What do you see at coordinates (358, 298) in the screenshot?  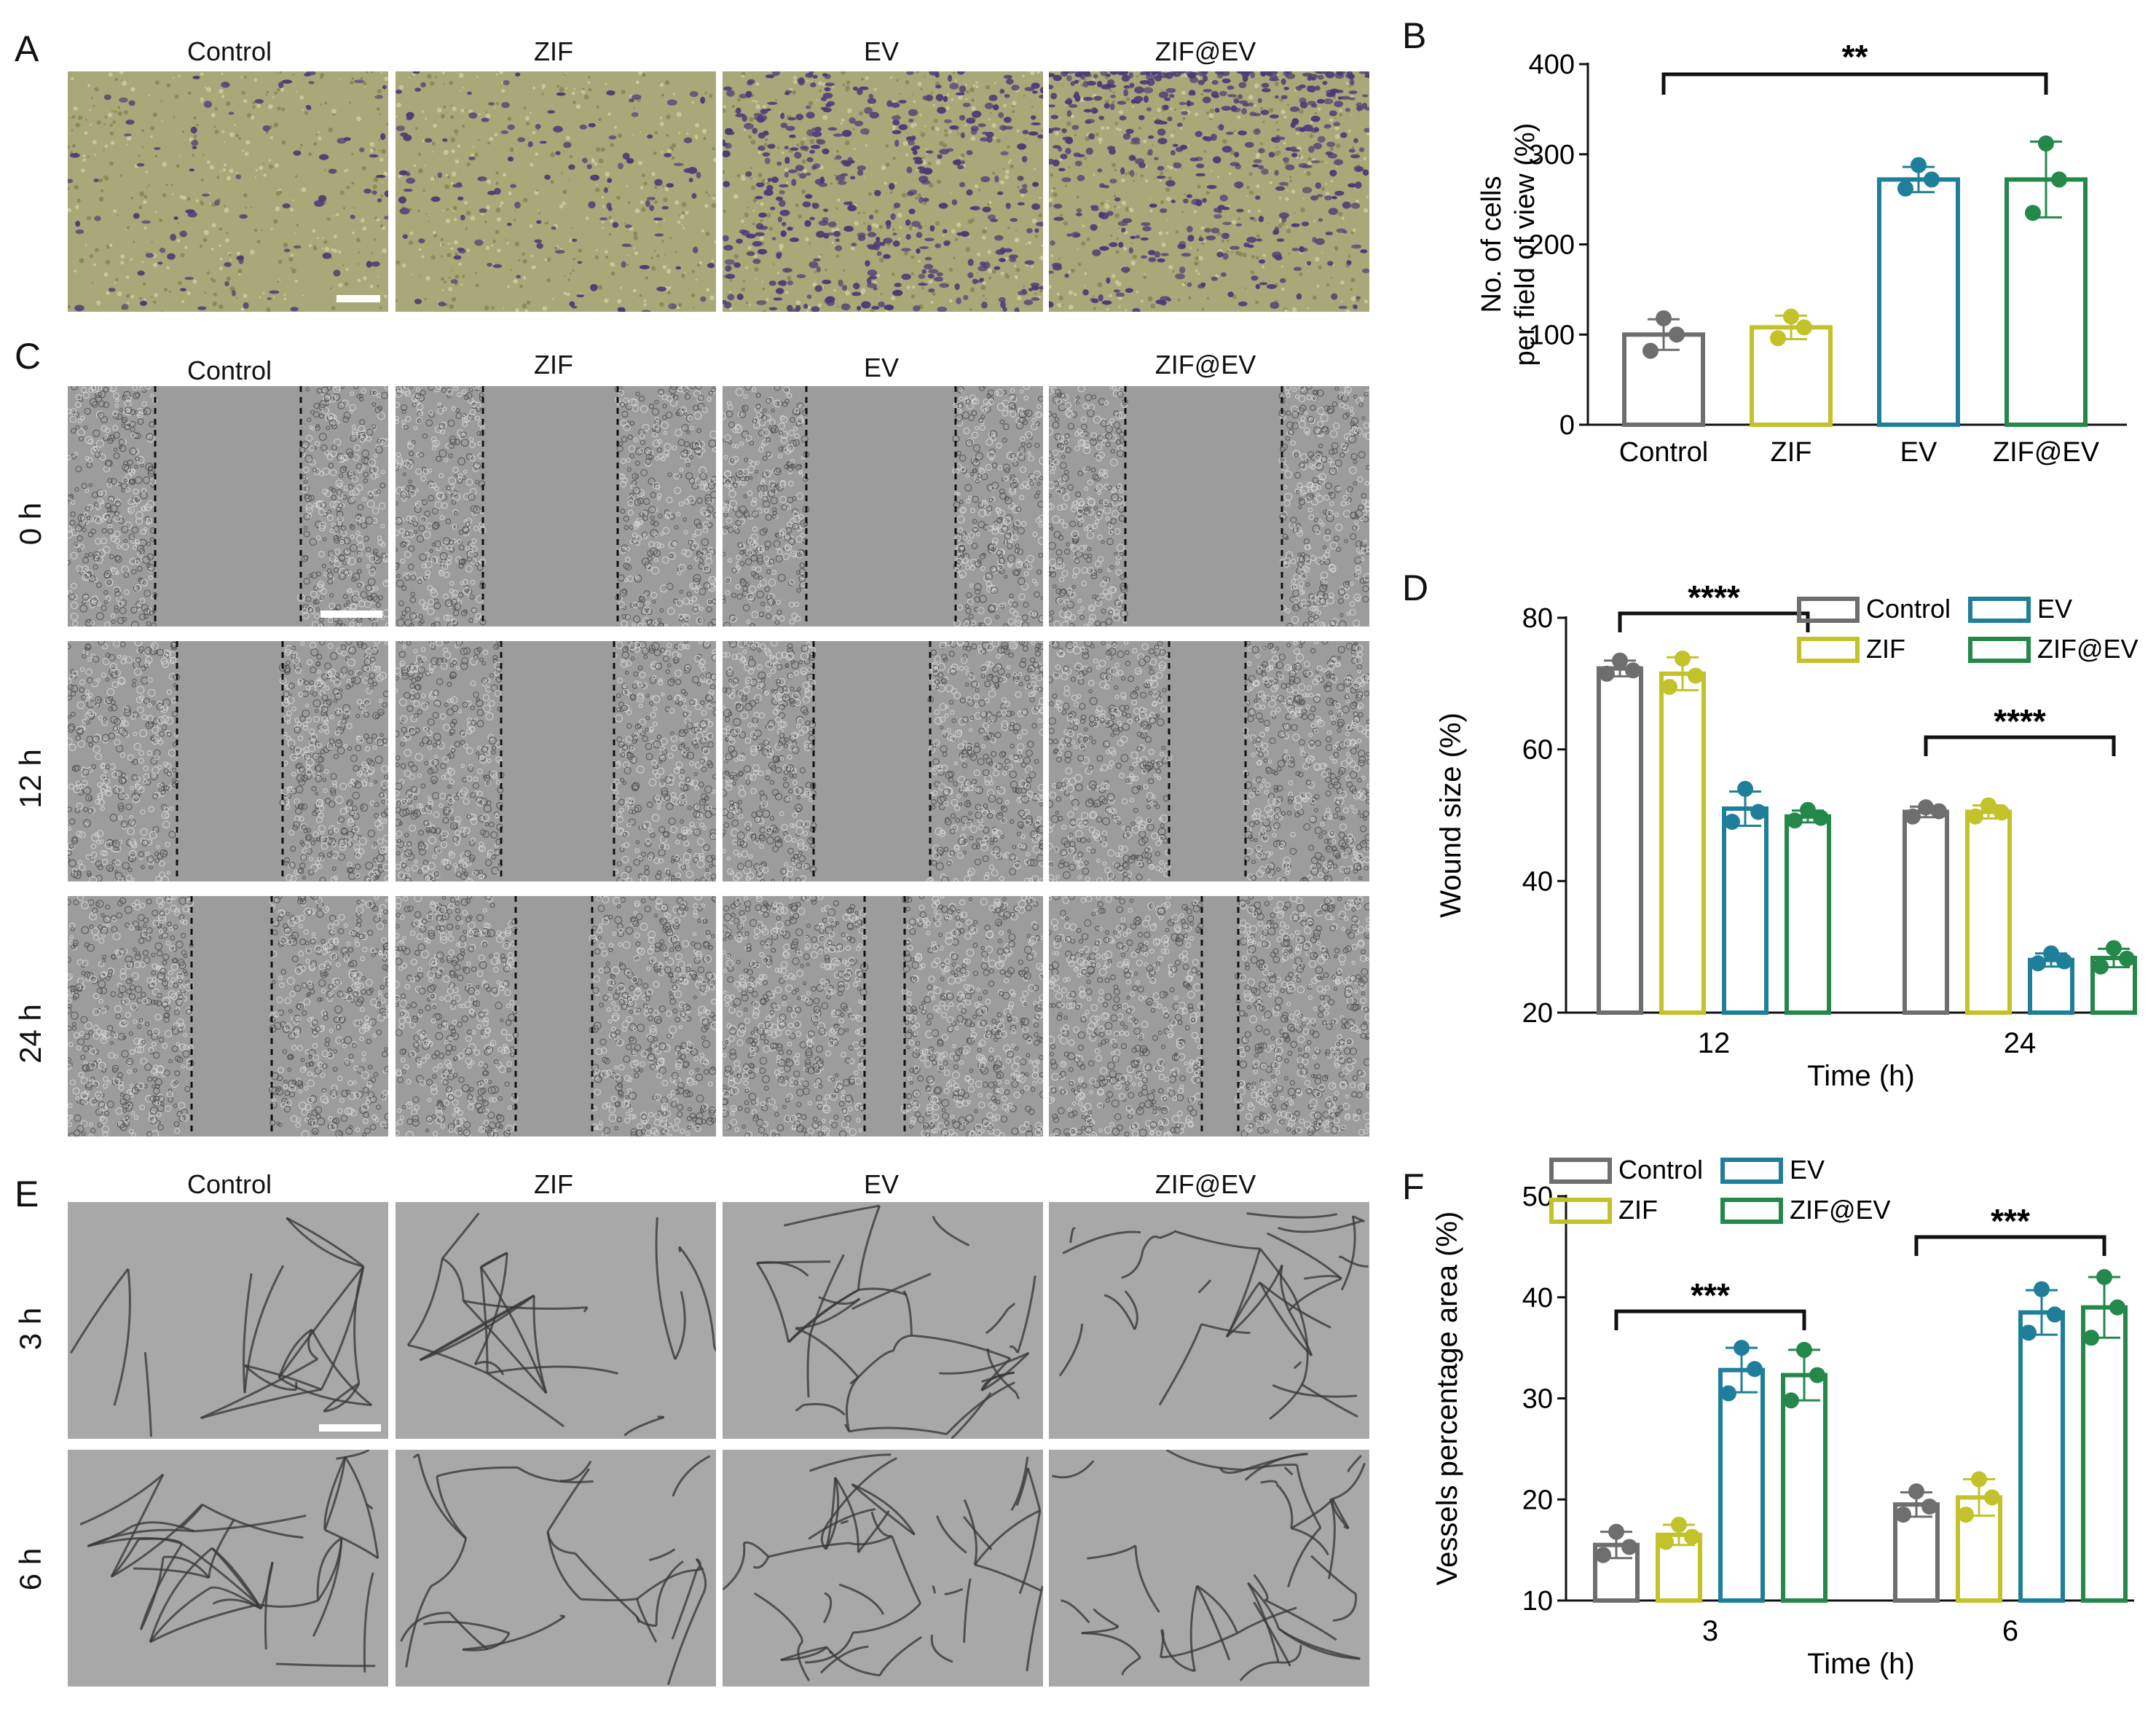 I see `panel-a-scale-bar` at bounding box center [358, 298].